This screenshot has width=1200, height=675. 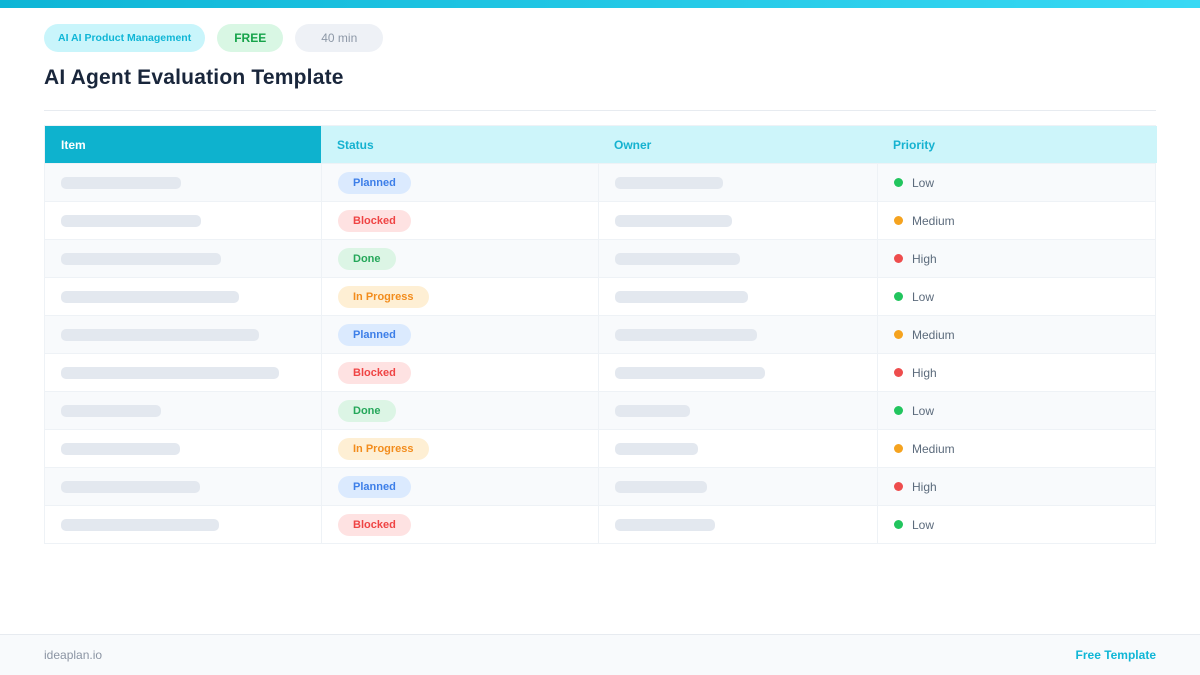 What do you see at coordinates (459, 410) in the screenshot?
I see `status-cell: Done` at bounding box center [459, 410].